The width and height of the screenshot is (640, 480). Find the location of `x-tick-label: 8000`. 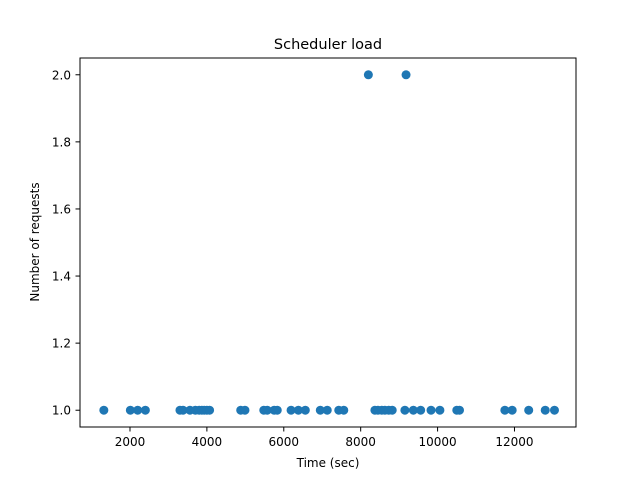

x-tick-label: 8000 is located at coordinates (360, 442).